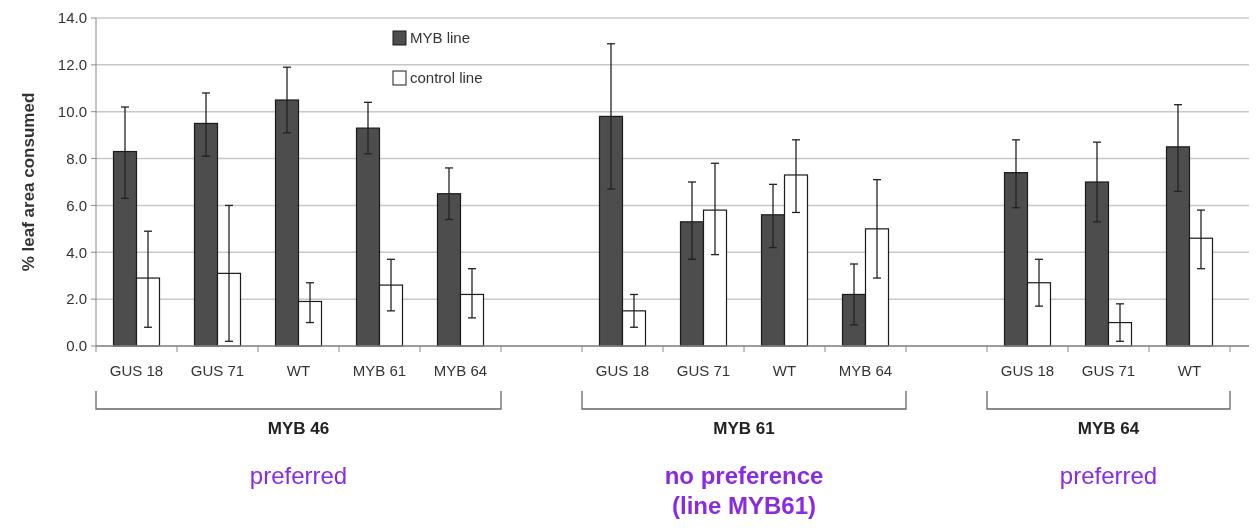 This screenshot has height=530, width=1257. What do you see at coordinates (76, 299) in the screenshot?
I see `y-tick-label: 2.0` at bounding box center [76, 299].